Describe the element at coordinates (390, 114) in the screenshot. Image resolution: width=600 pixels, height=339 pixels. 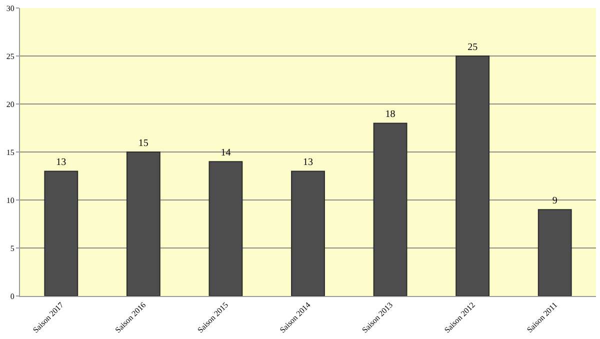
I see `data-label: 18` at that location.